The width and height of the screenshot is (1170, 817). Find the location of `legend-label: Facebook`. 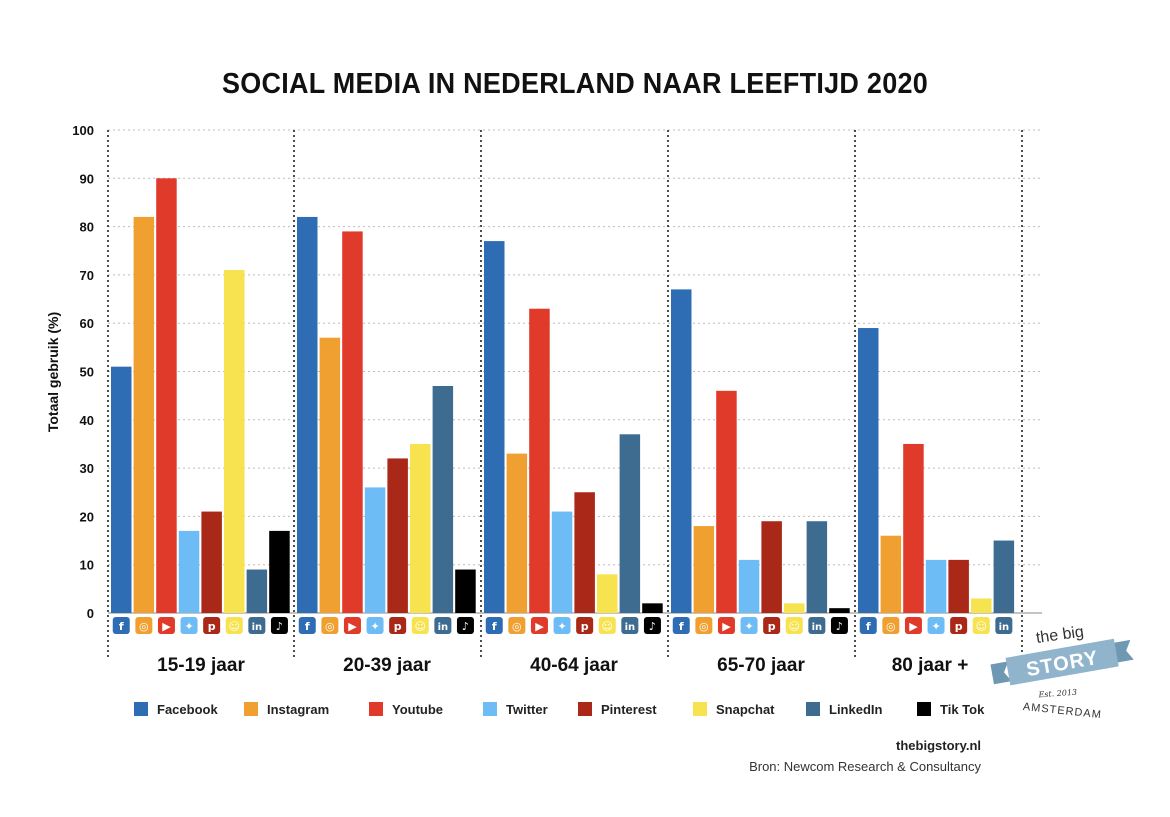

legend-label: Facebook is located at coordinates (187, 709).